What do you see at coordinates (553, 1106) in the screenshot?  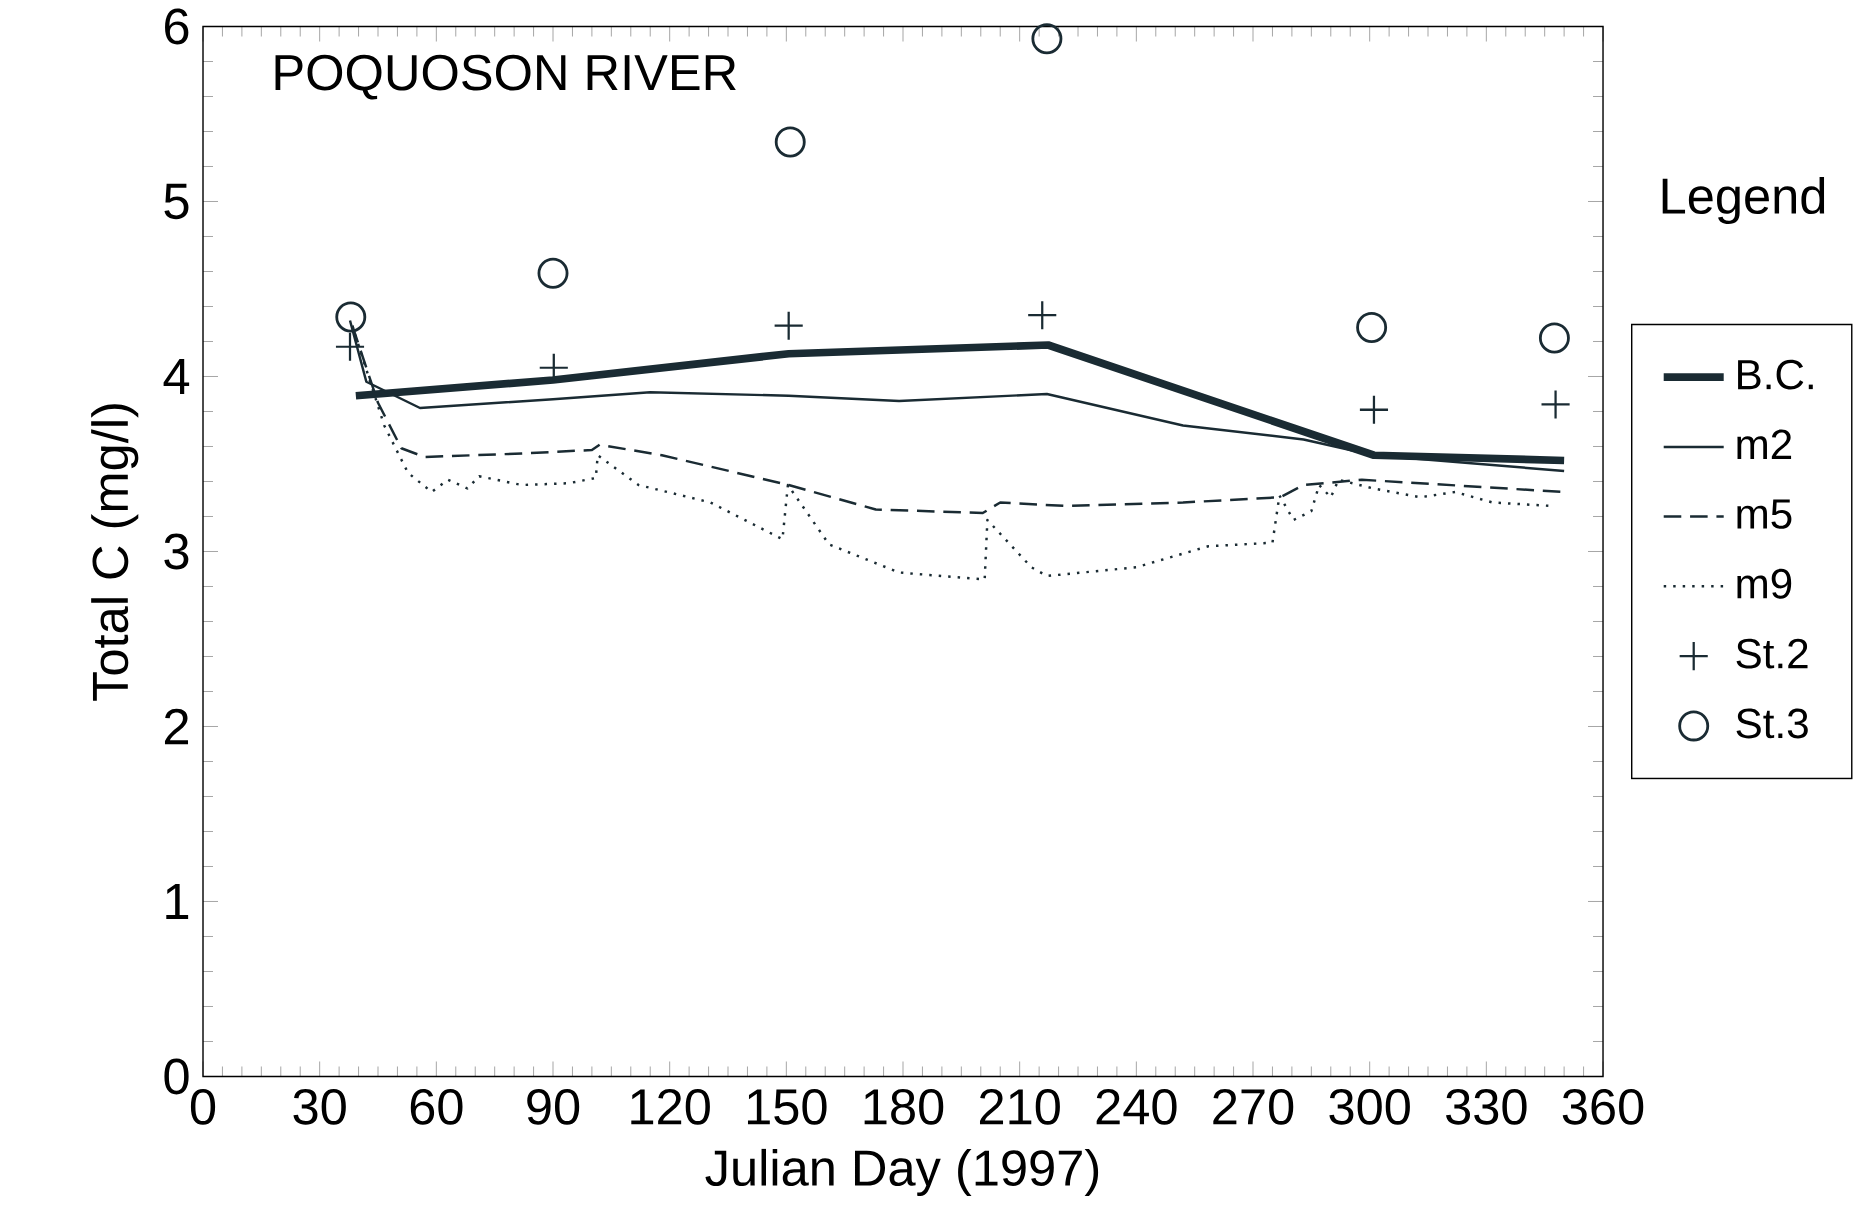 I see `x-tick-label: 90` at bounding box center [553, 1106].